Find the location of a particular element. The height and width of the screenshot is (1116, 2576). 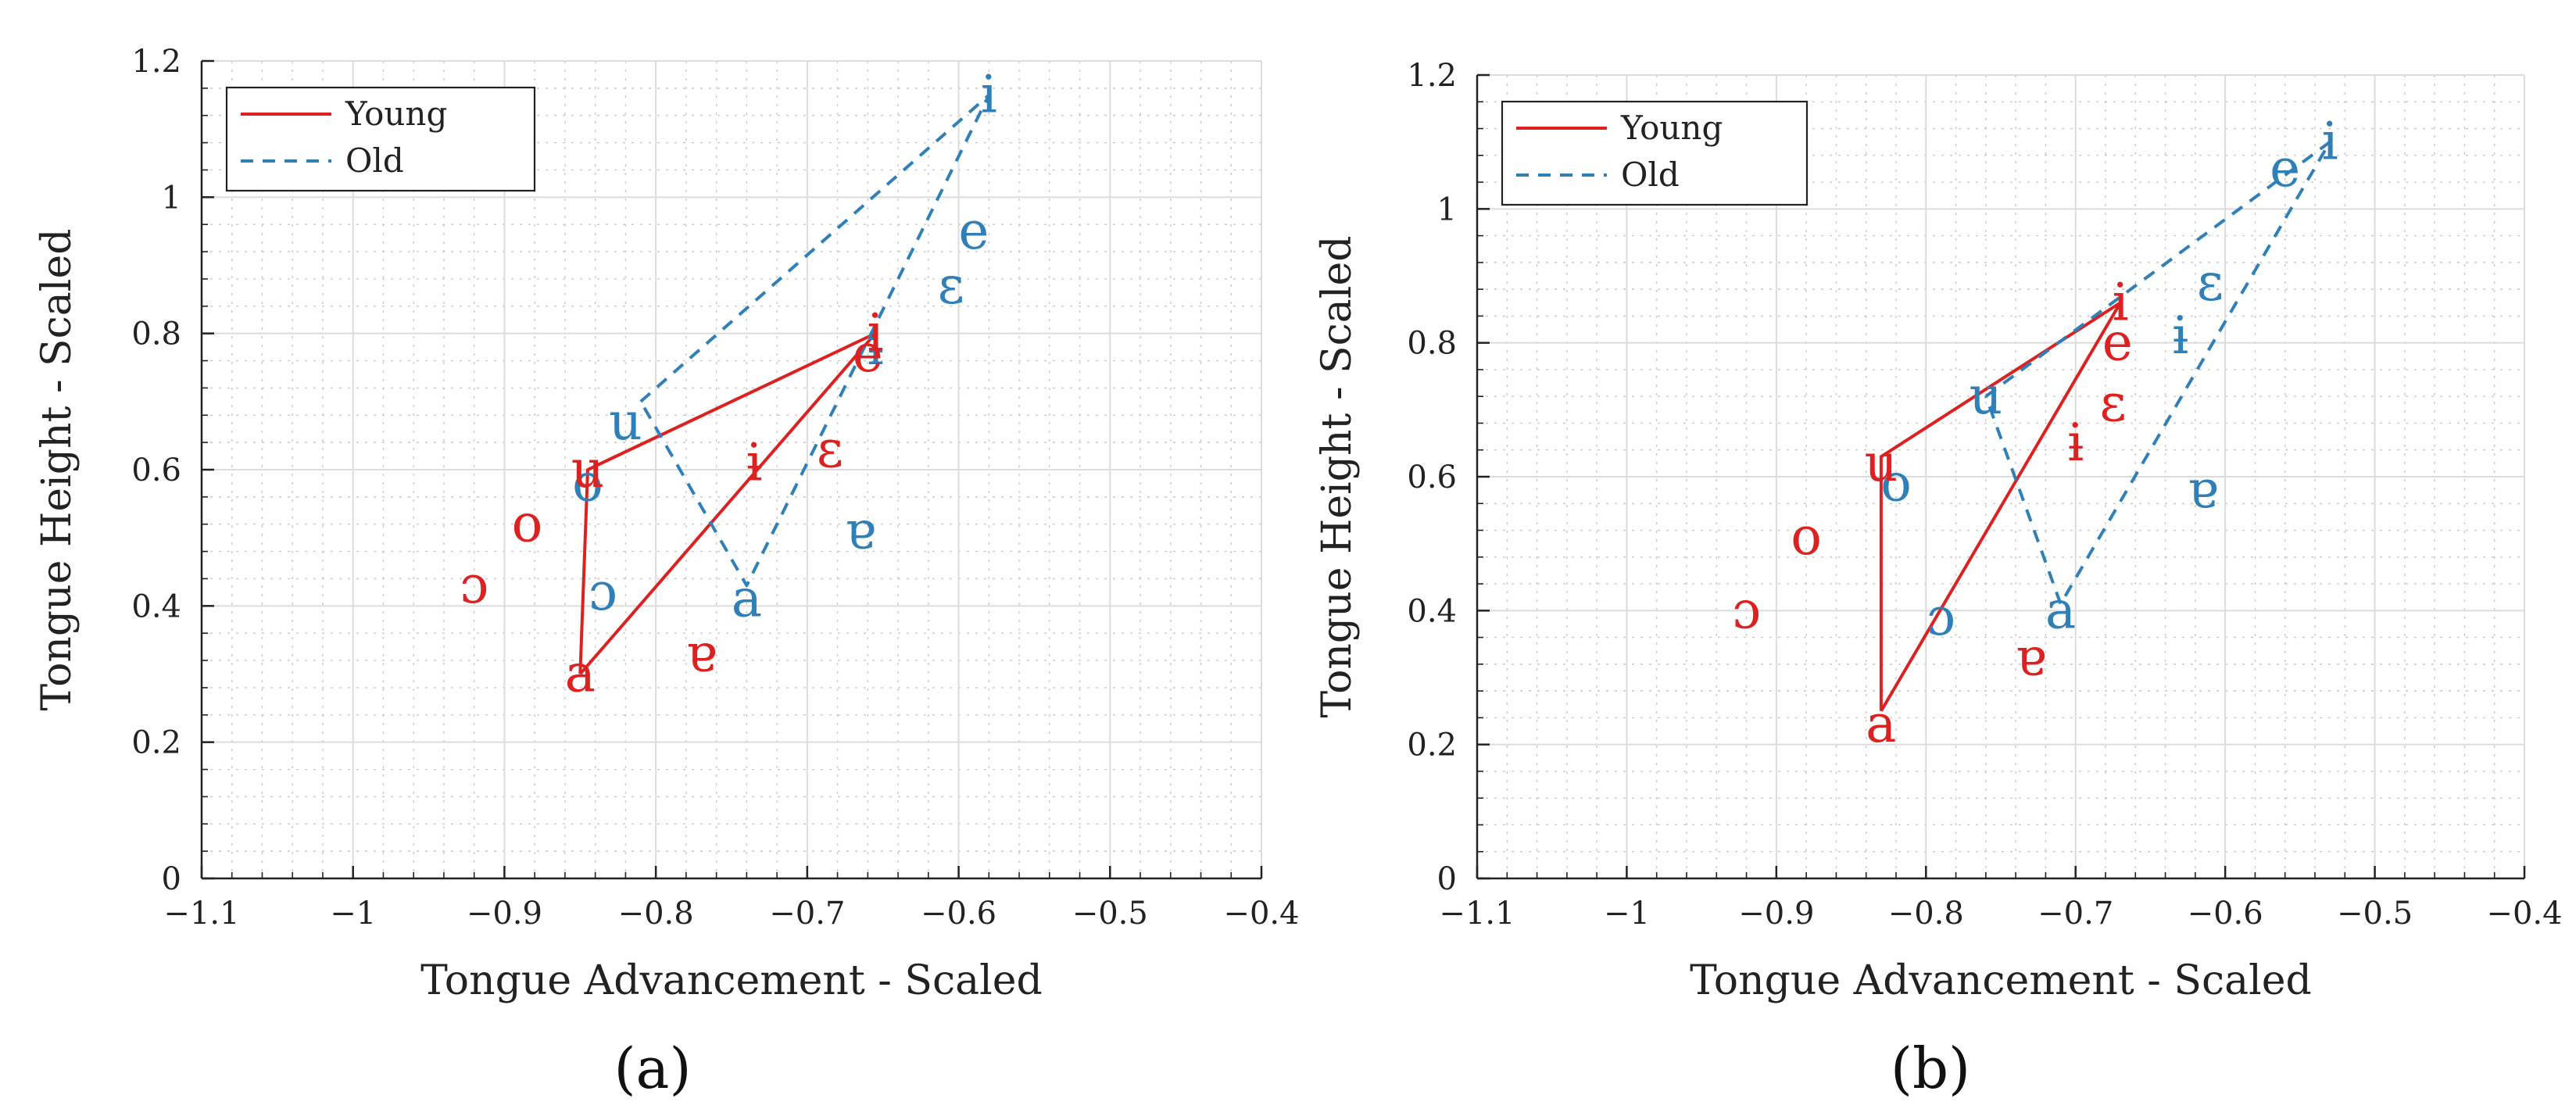

panel-label: (a) is located at coordinates (652, 1068).